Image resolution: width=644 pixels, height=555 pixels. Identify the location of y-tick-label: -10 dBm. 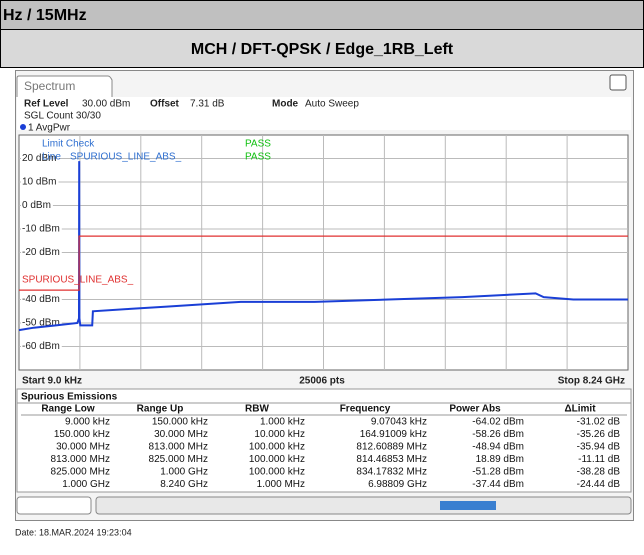
(41, 229).